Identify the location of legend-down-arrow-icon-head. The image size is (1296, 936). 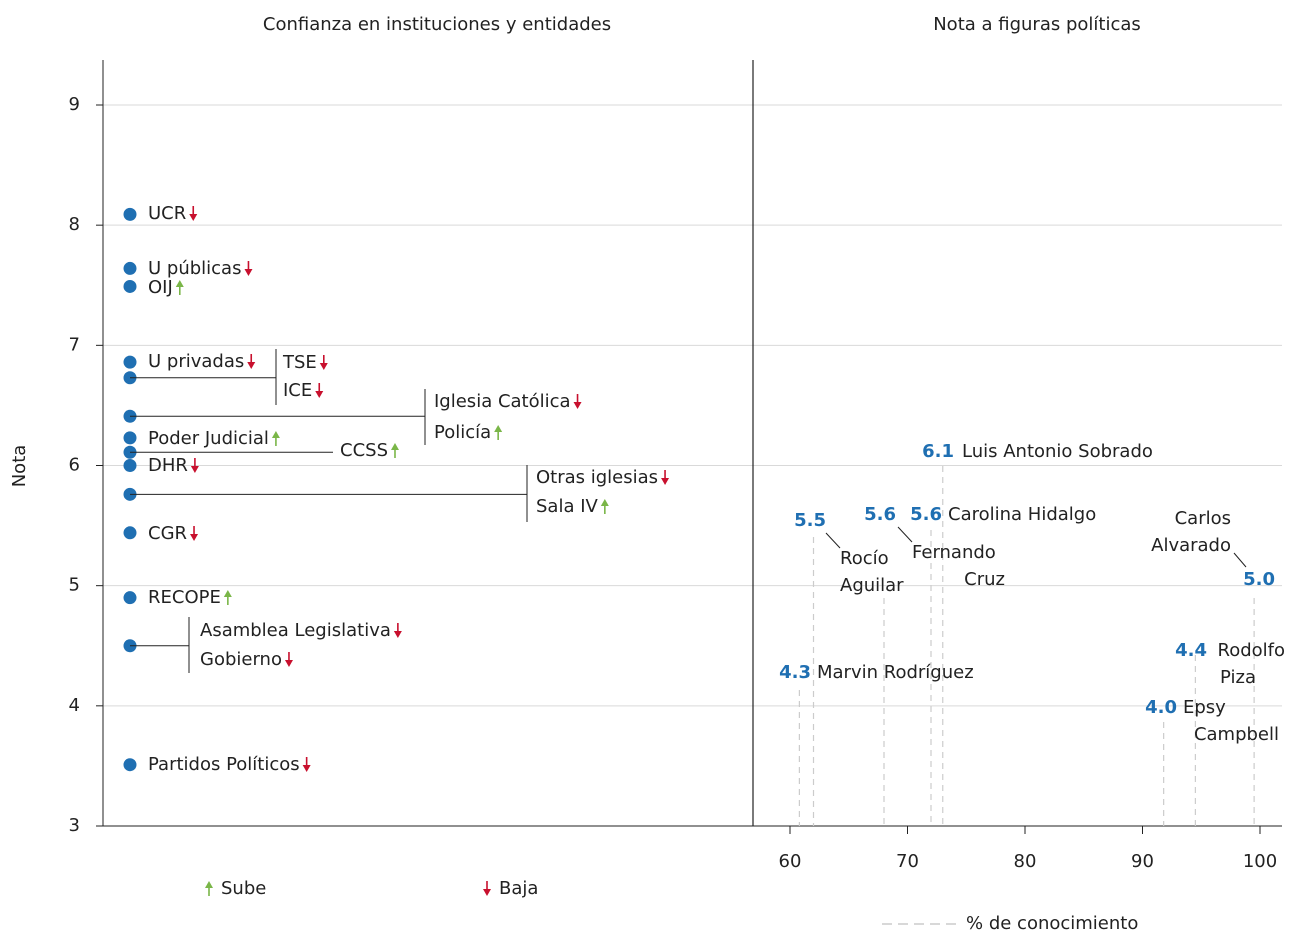
(487, 892).